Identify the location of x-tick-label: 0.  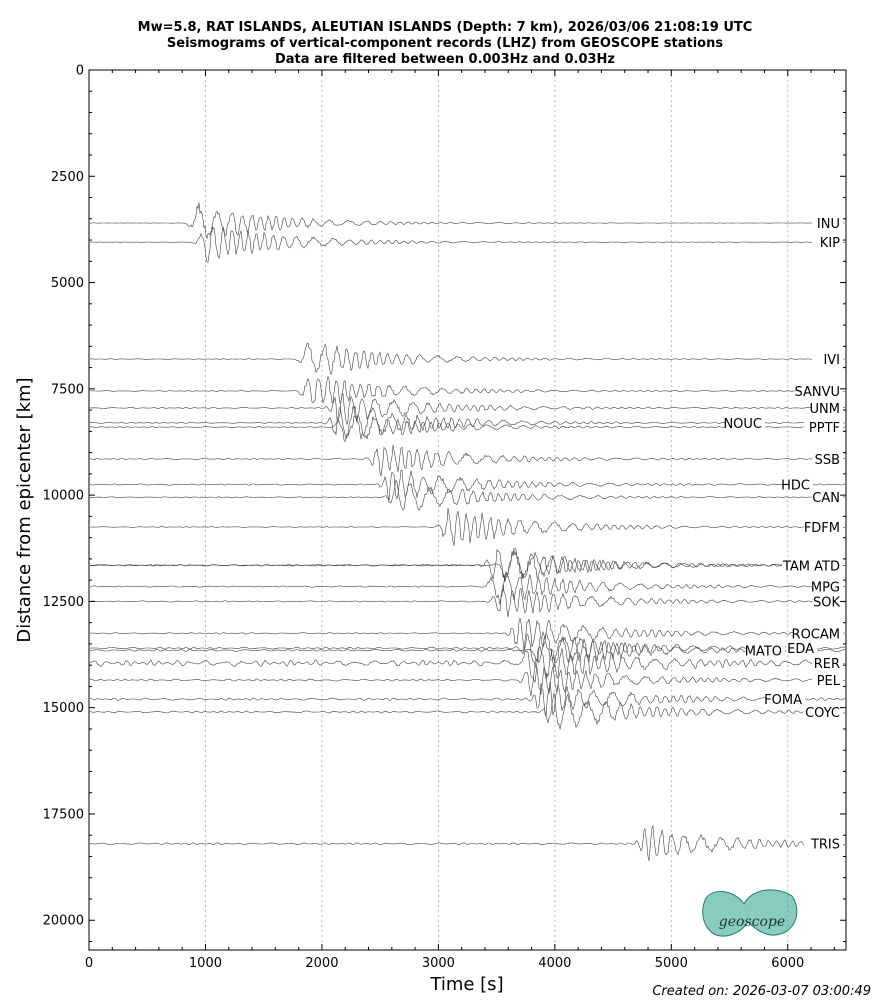
(89, 963).